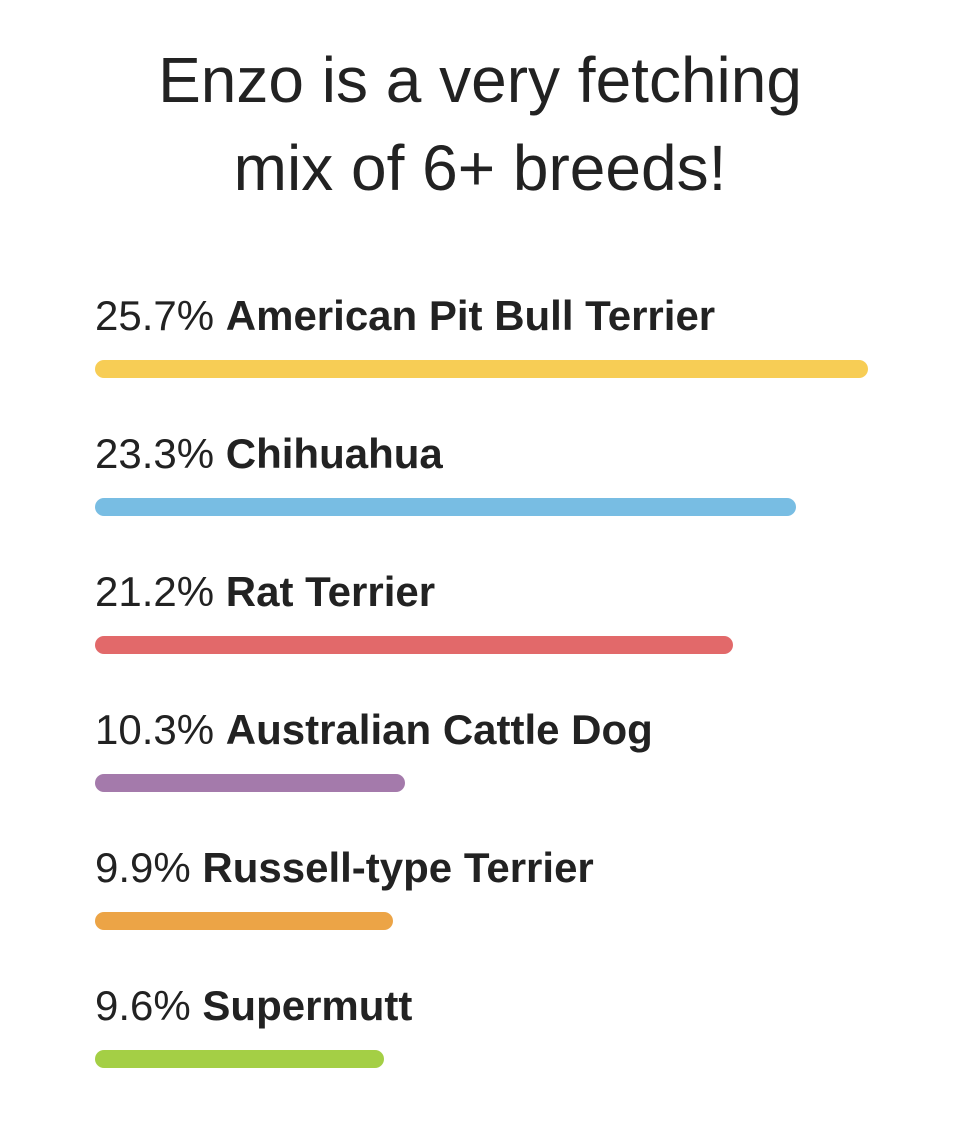  I want to click on breed-percent-label: 21.2%, so click(155, 591).